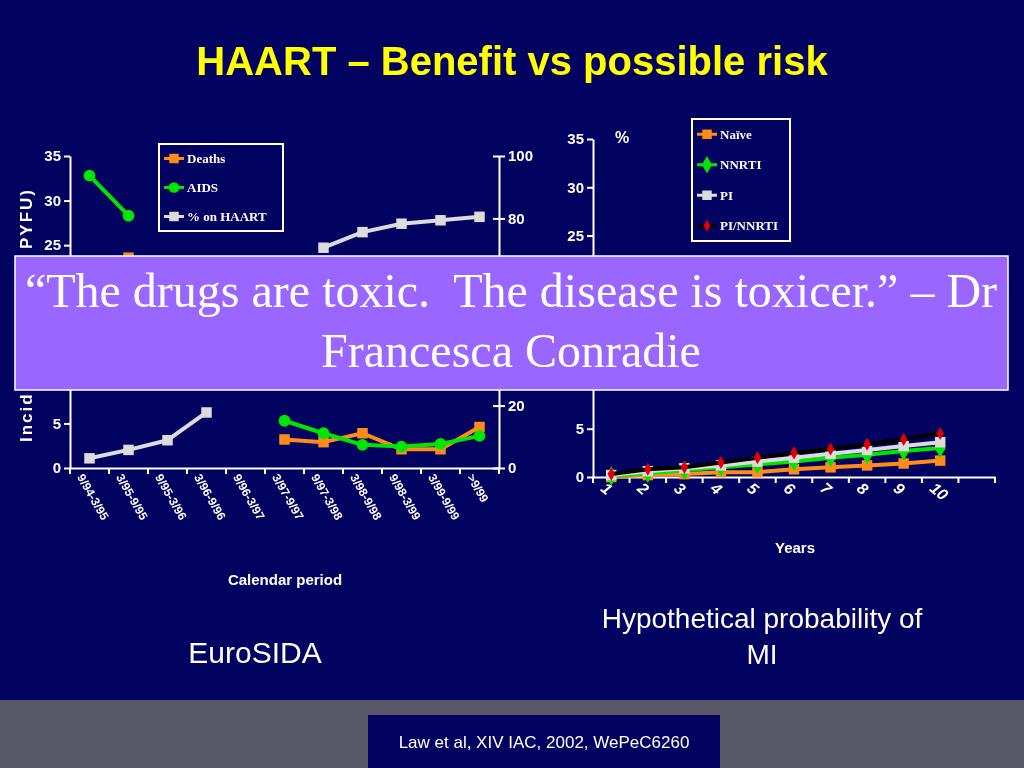 The height and width of the screenshot is (768, 1024). I want to click on x-tick-label: 4, so click(716, 488).